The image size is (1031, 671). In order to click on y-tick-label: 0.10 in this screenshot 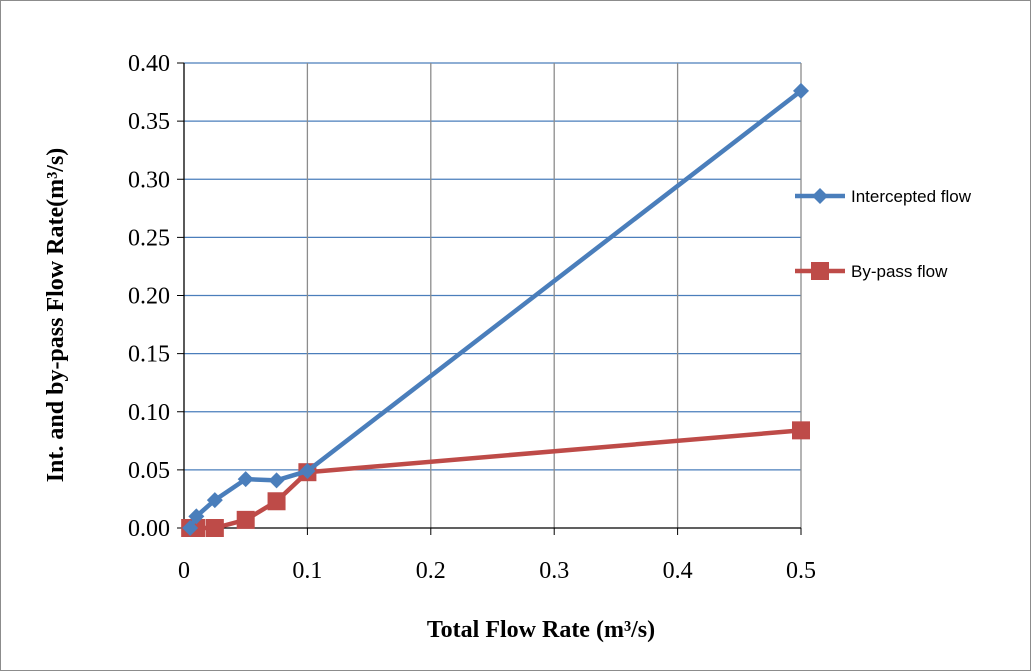, I will do `click(149, 413)`.